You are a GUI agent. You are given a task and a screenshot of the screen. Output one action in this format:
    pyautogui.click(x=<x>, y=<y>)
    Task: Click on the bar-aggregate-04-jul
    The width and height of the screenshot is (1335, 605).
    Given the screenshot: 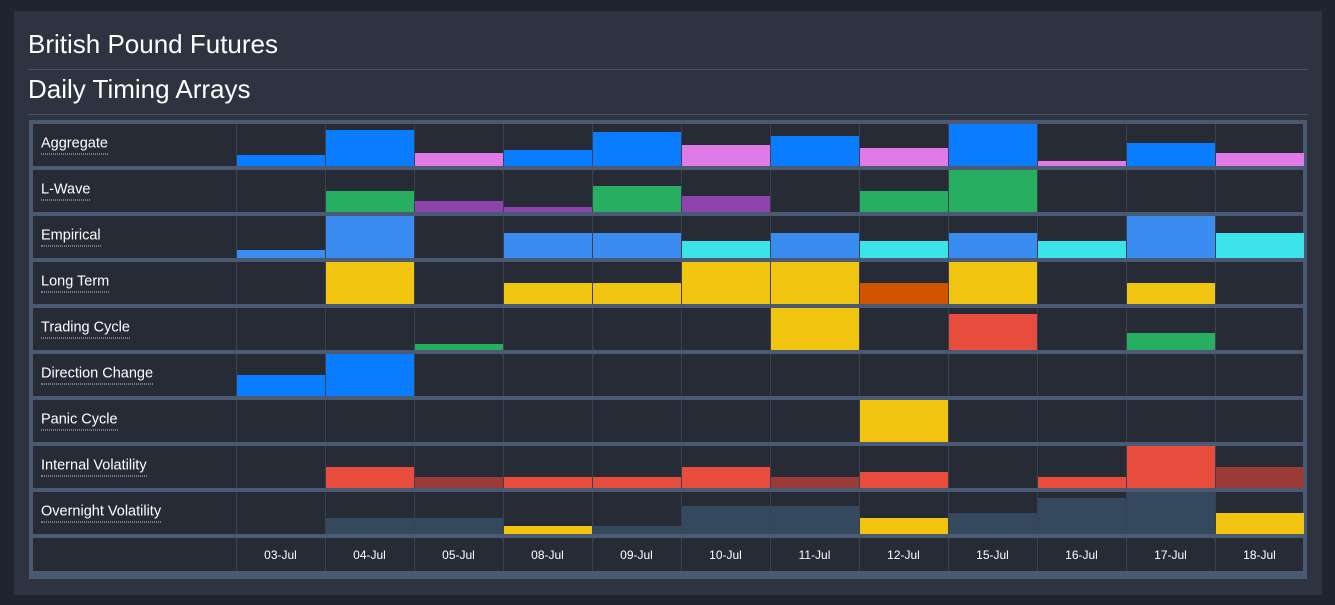 What is the action you would take?
    pyautogui.click(x=370, y=148)
    